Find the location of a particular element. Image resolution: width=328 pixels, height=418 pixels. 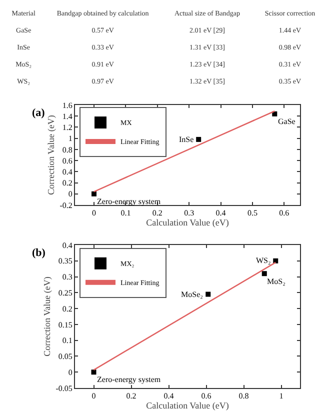

y-tick-label: -0.2 is located at coordinates (66, 205).